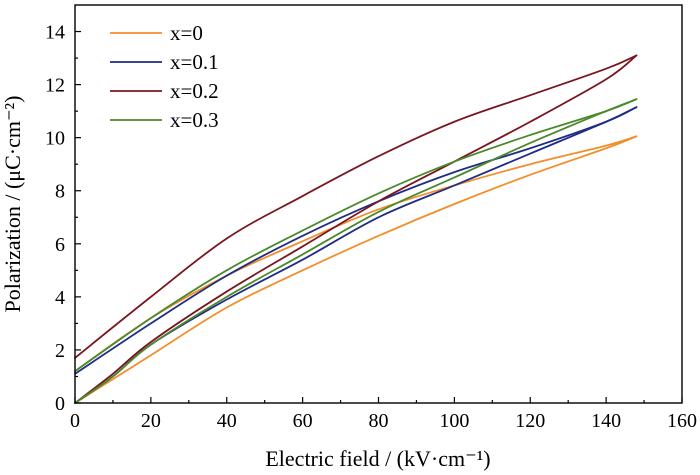  I want to click on y-tick-label: 6, so click(60, 245).